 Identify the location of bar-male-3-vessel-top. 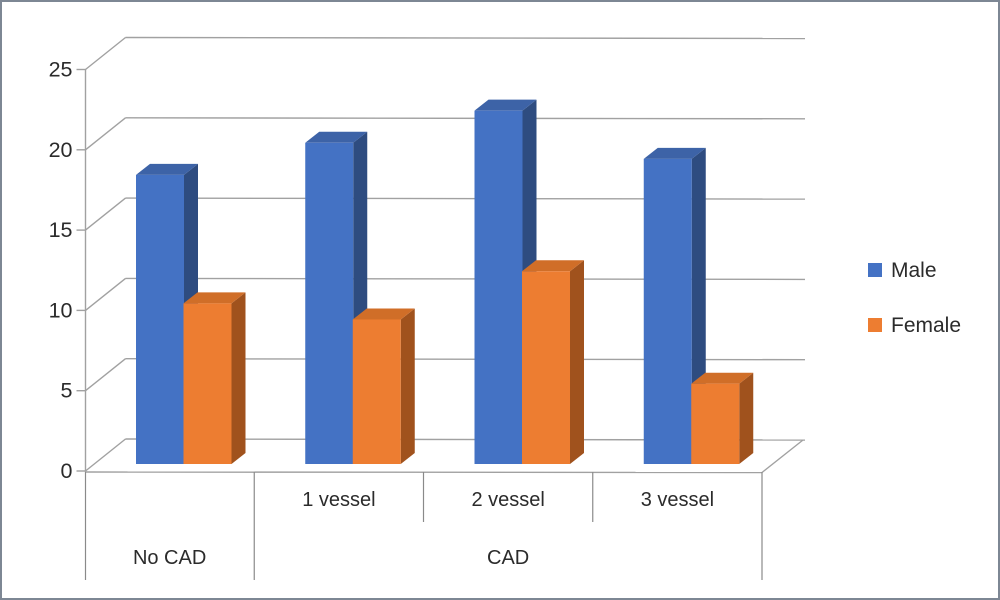
(674, 153).